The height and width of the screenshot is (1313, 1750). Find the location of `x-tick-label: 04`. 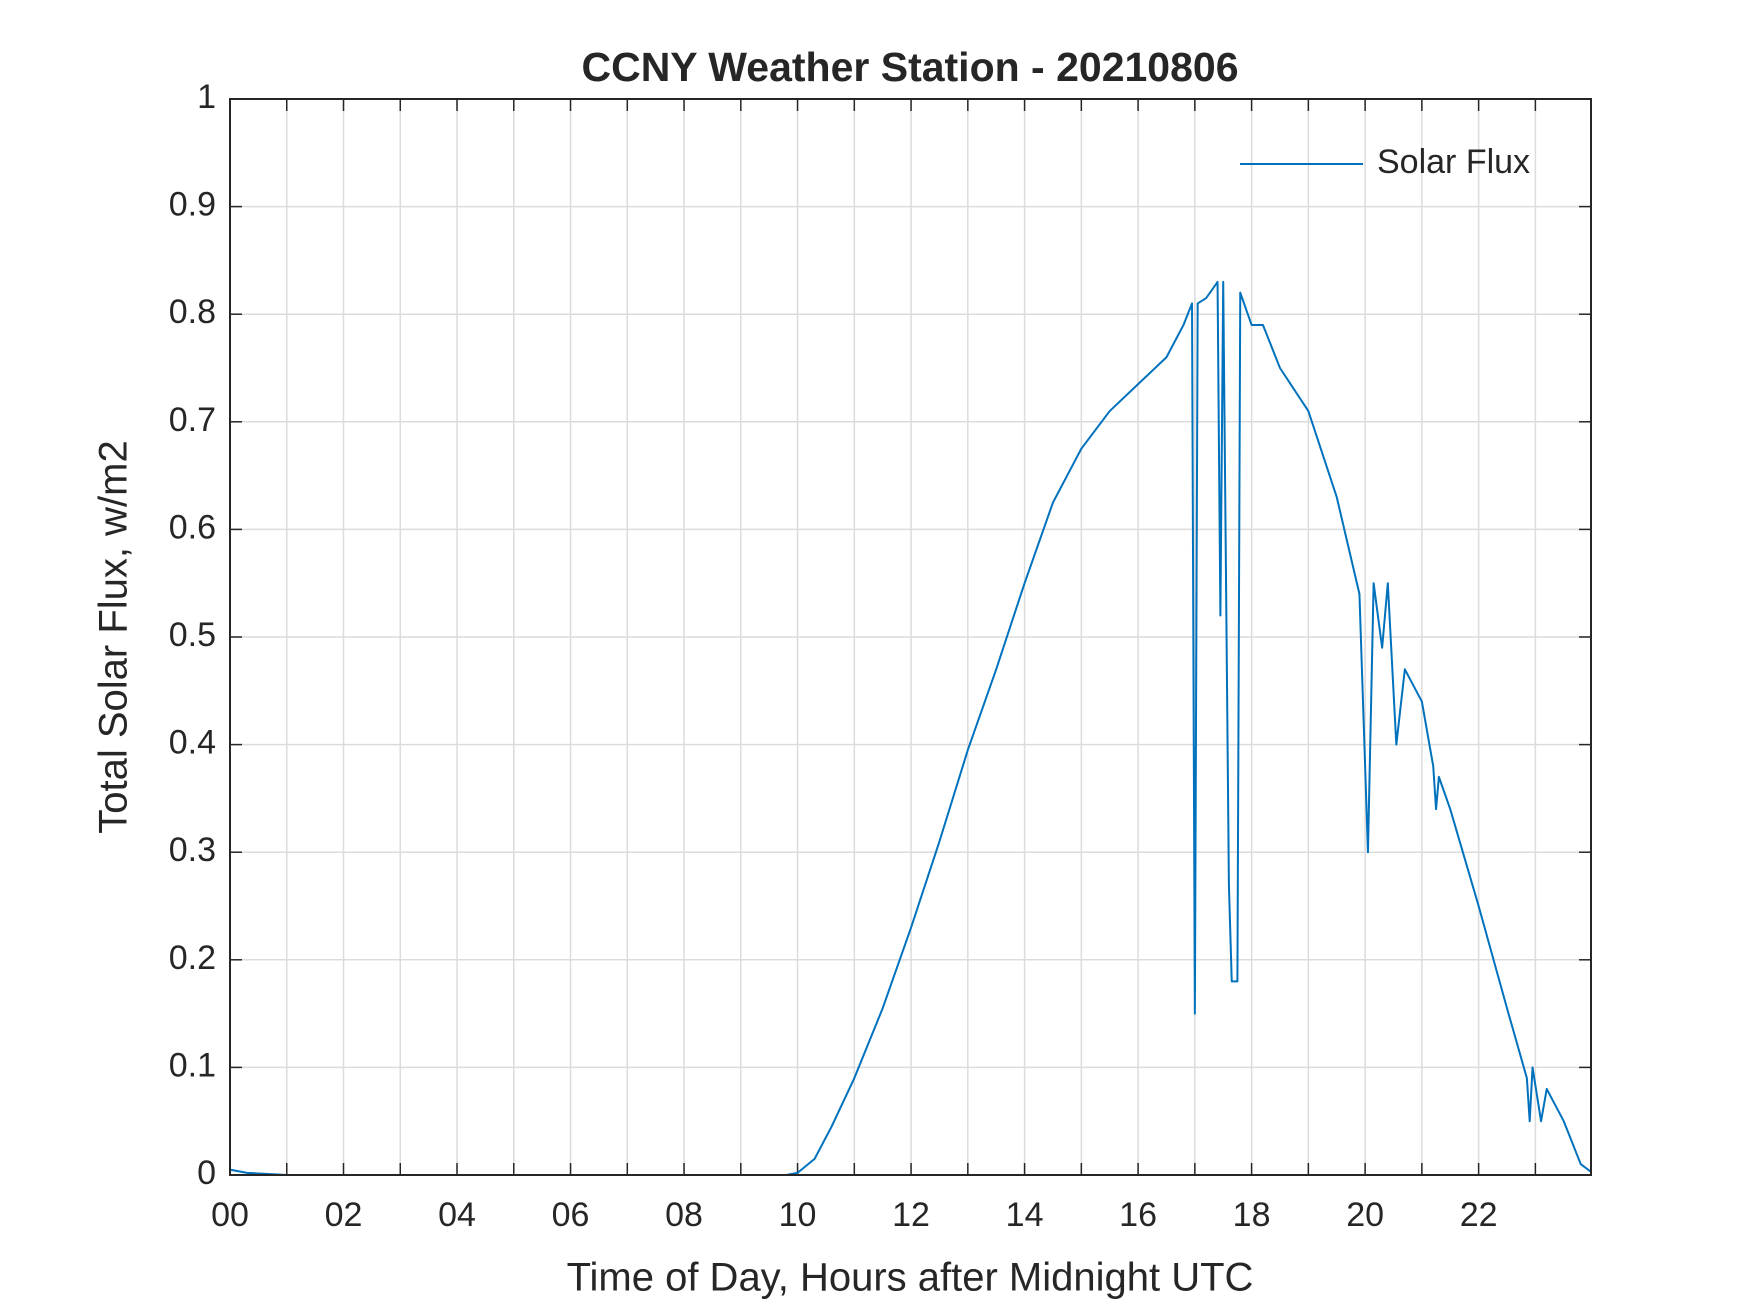

x-tick-label: 04 is located at coordinates (457, 1215).